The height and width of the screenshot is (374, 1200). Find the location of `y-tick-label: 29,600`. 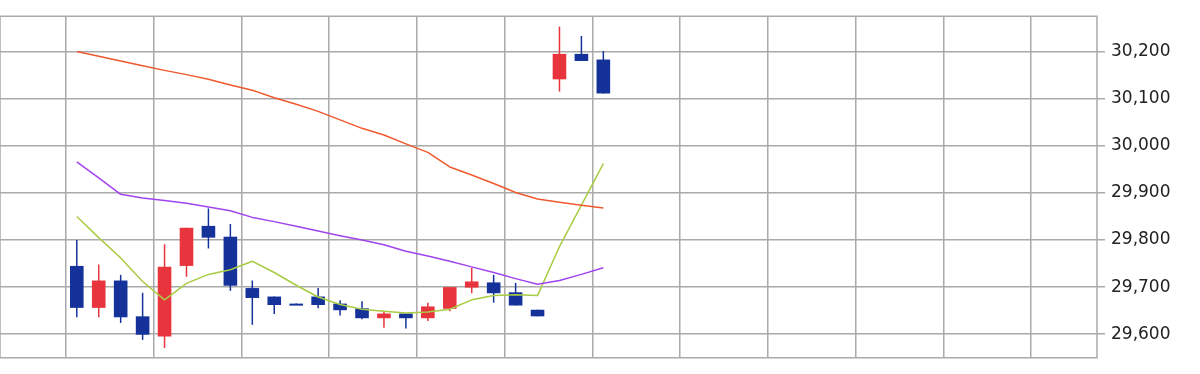

y-tick-label: 29,600 is located at coordinates (1141, 332).